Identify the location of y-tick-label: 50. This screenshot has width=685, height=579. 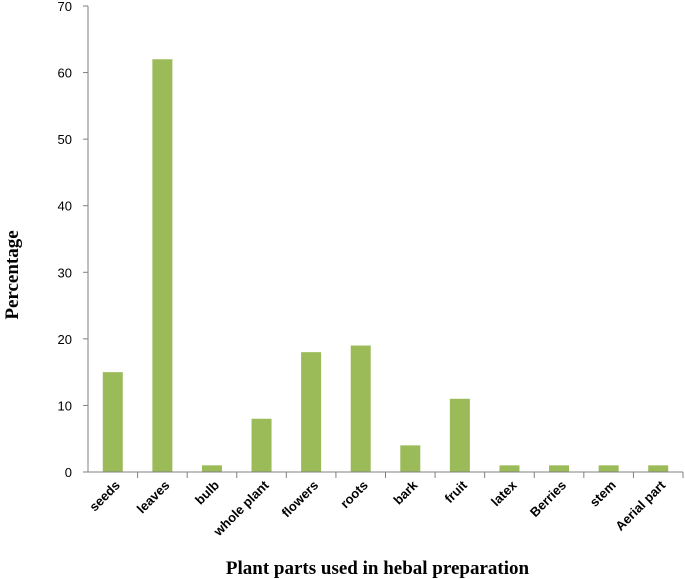
(65, 139).